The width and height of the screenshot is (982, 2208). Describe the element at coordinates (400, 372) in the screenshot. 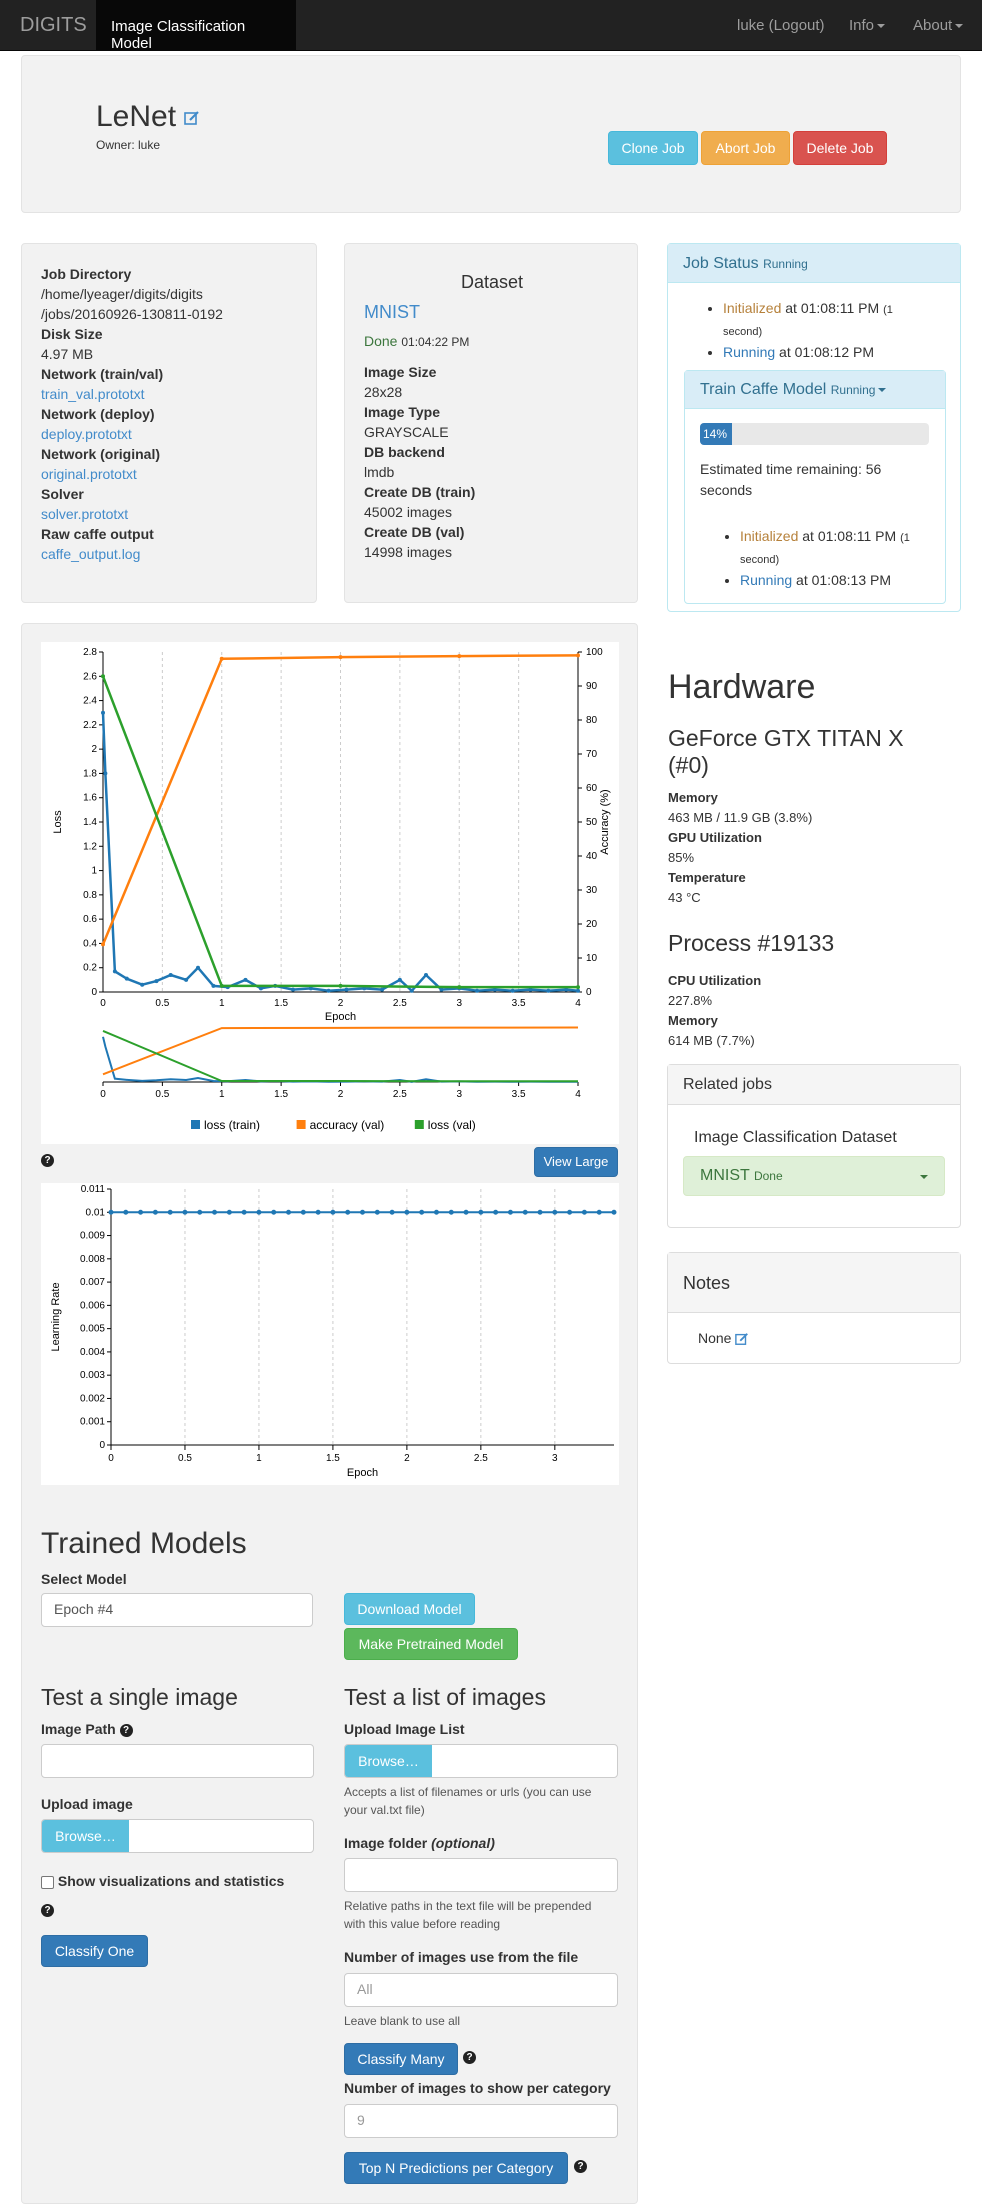

I see `image-size-label: Image Size` at that location.